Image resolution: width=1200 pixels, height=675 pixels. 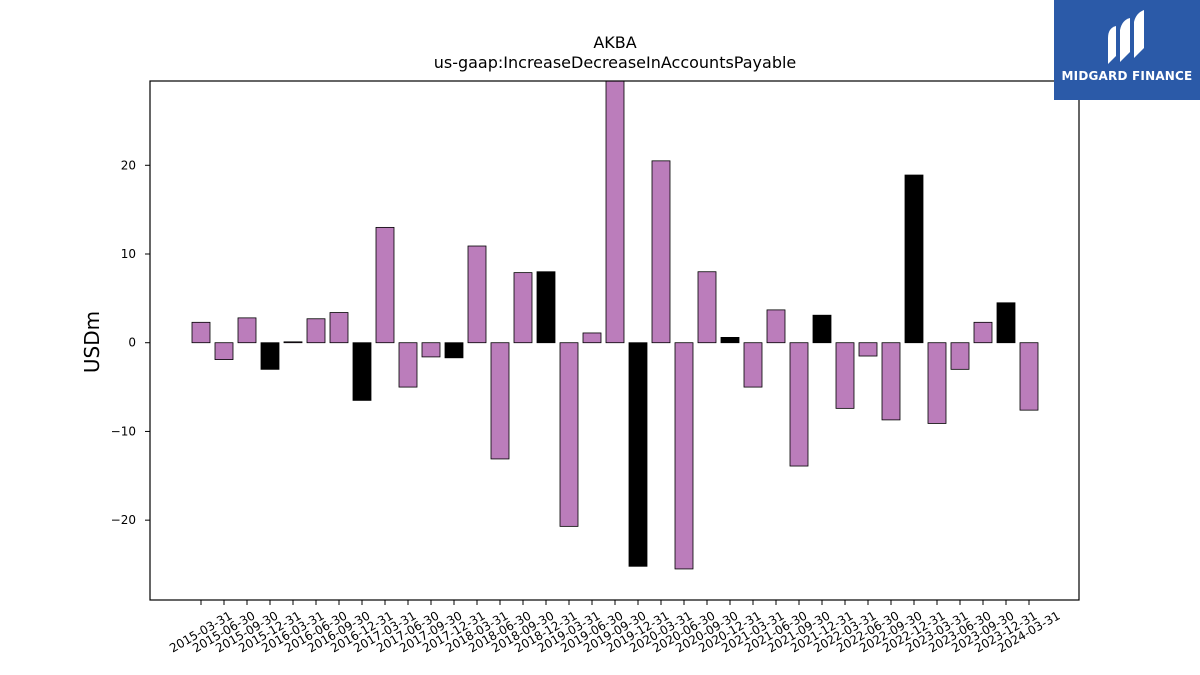 I want to click on y-axis-label: USDm, so click(x=92, y=342).